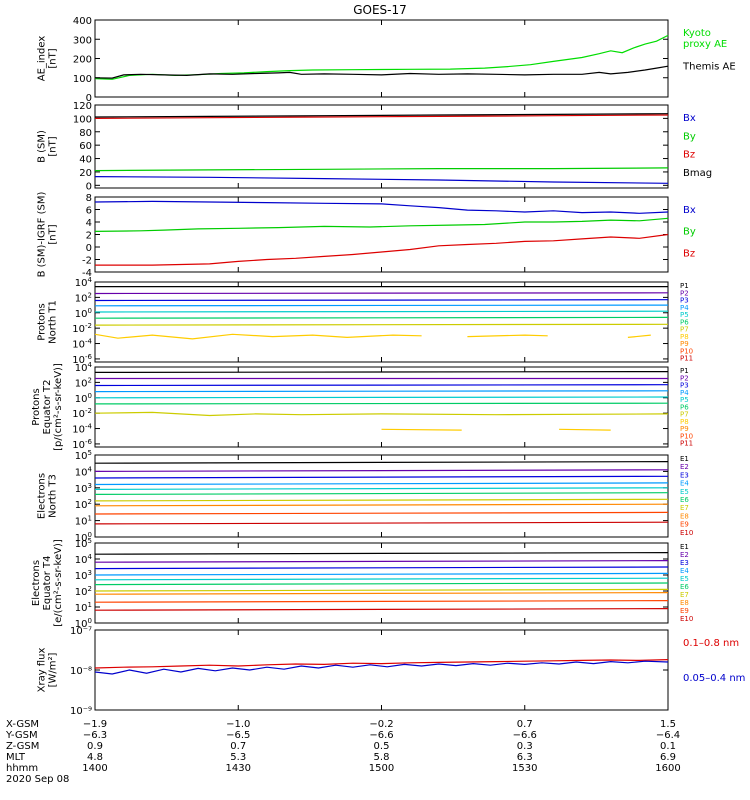 Image resolution: width=750 pixels, height=800 pixels. What do you see at coordinates (686, 444) in the screenshot?
I see `legend-entry: P11` at bounding box center [686, 444].